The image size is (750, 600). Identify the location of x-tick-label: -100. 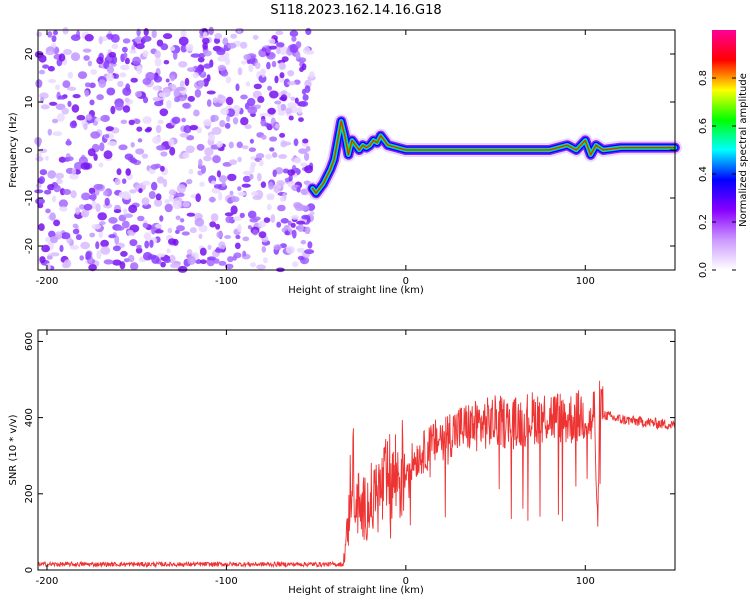
(226, 581).